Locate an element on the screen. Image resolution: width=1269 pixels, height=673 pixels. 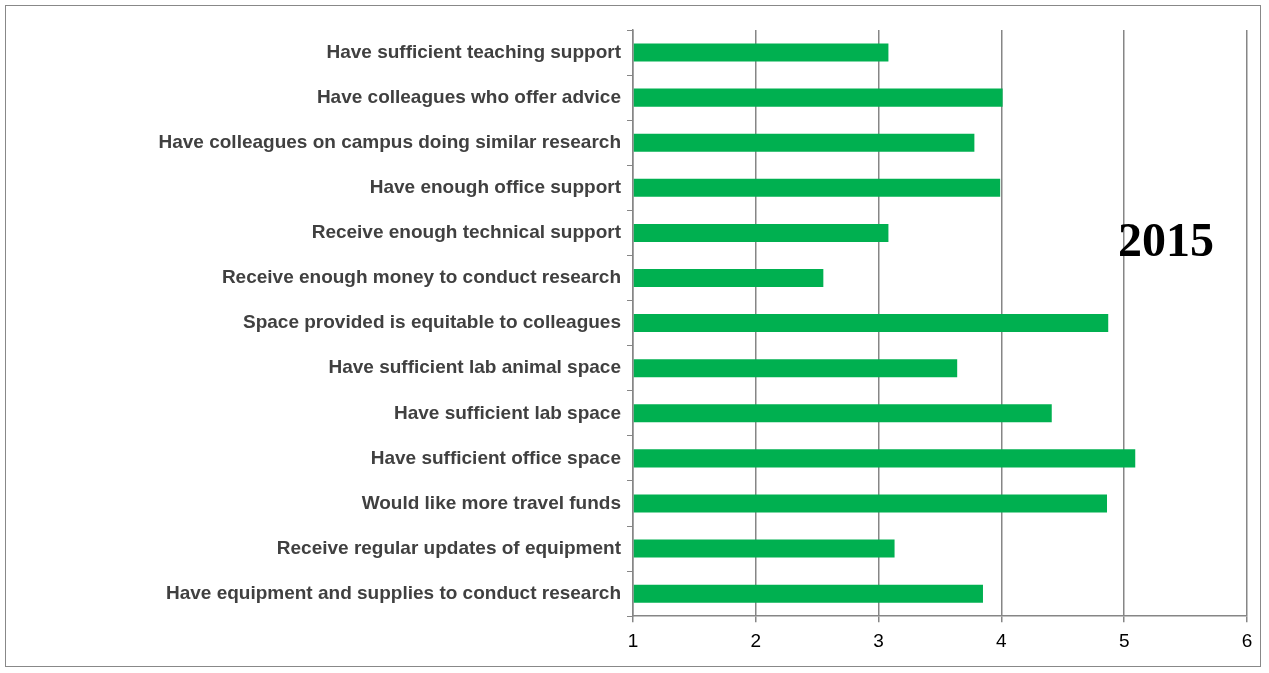
annotation: 2015 is located at coordinates (1166, 239).